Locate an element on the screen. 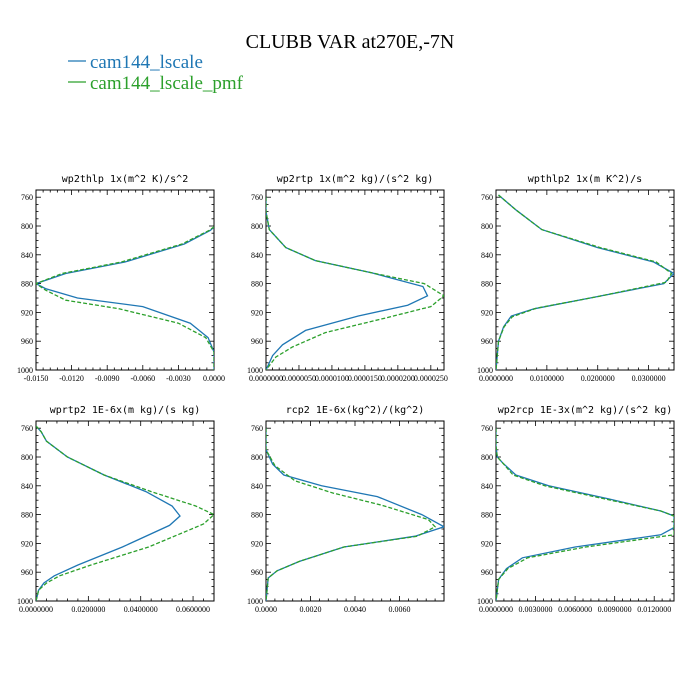  legend-entry-lscale-pmf: cam144_lscale_pmf is located at coordinates (156, 83).